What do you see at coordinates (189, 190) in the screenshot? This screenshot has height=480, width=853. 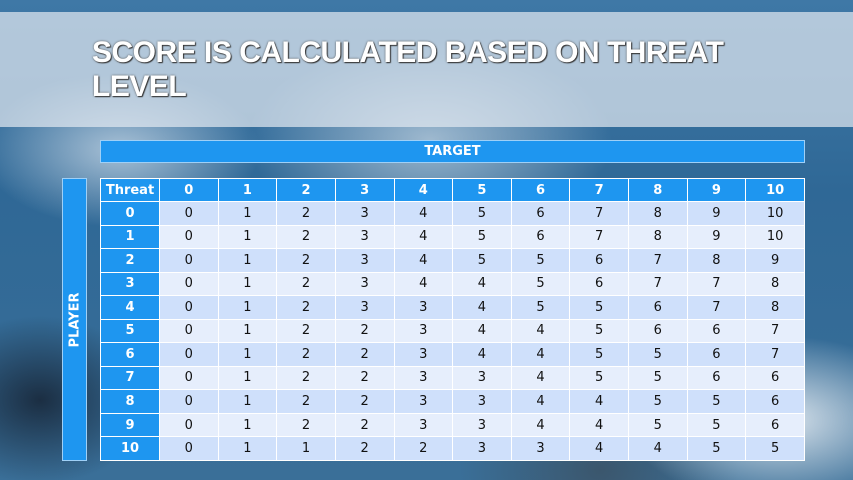 I see `column-header: 0` at bounding box center [189, 190].